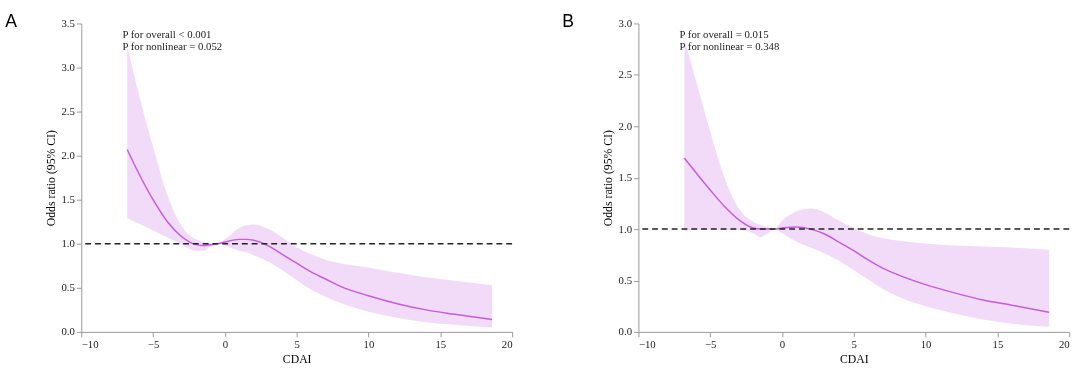 This screenshot has height=382, width=1080. I want to click on annotation: P for overall < 0.001, so click(167, 34).